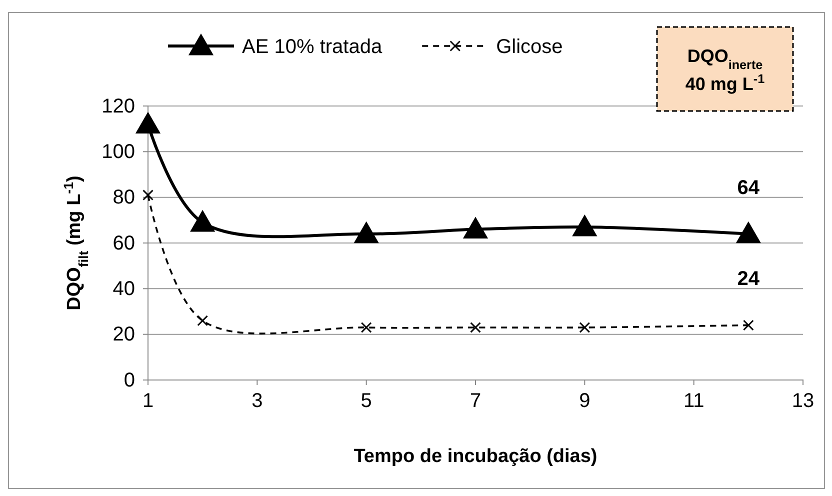 The image size is (832, 496). Describe the element at coordinates (803, 401) in the screenshot. I see `x-tick-label: 13` at that location.